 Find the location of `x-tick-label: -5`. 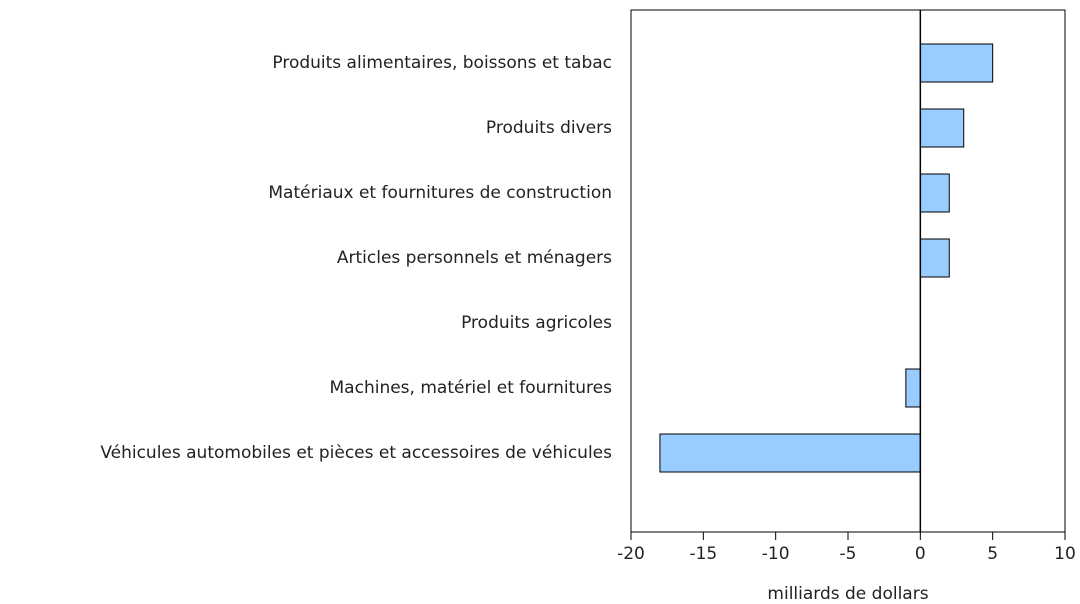

x-tick-label: -5 is located at coordinates (848, 554).